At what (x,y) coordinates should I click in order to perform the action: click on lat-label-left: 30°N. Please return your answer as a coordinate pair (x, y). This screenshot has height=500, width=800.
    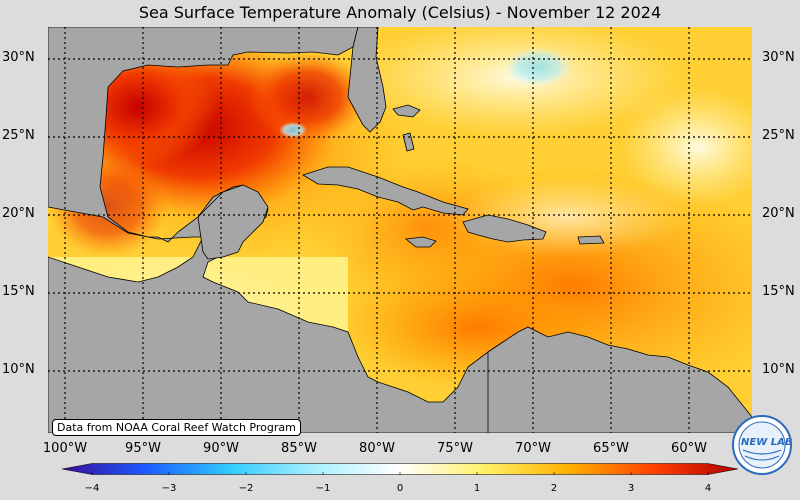
    Looking at the image, I should click on (18, 57).